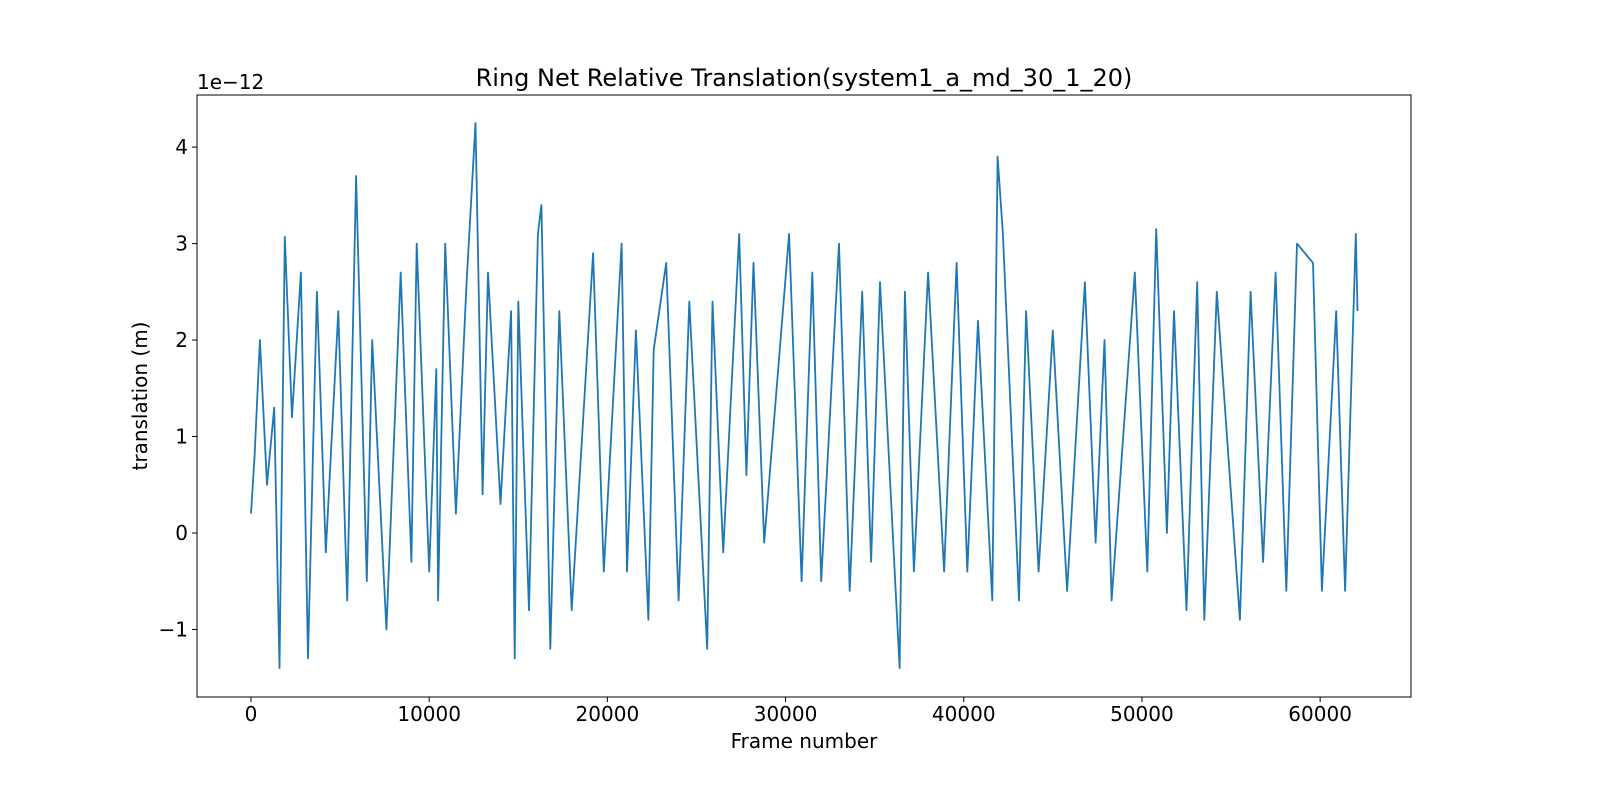 The image size is (1600, 800). Describe the element at coordinates (786, 714) in the screenshot. I see `x-tick-label: 30000` at that location.